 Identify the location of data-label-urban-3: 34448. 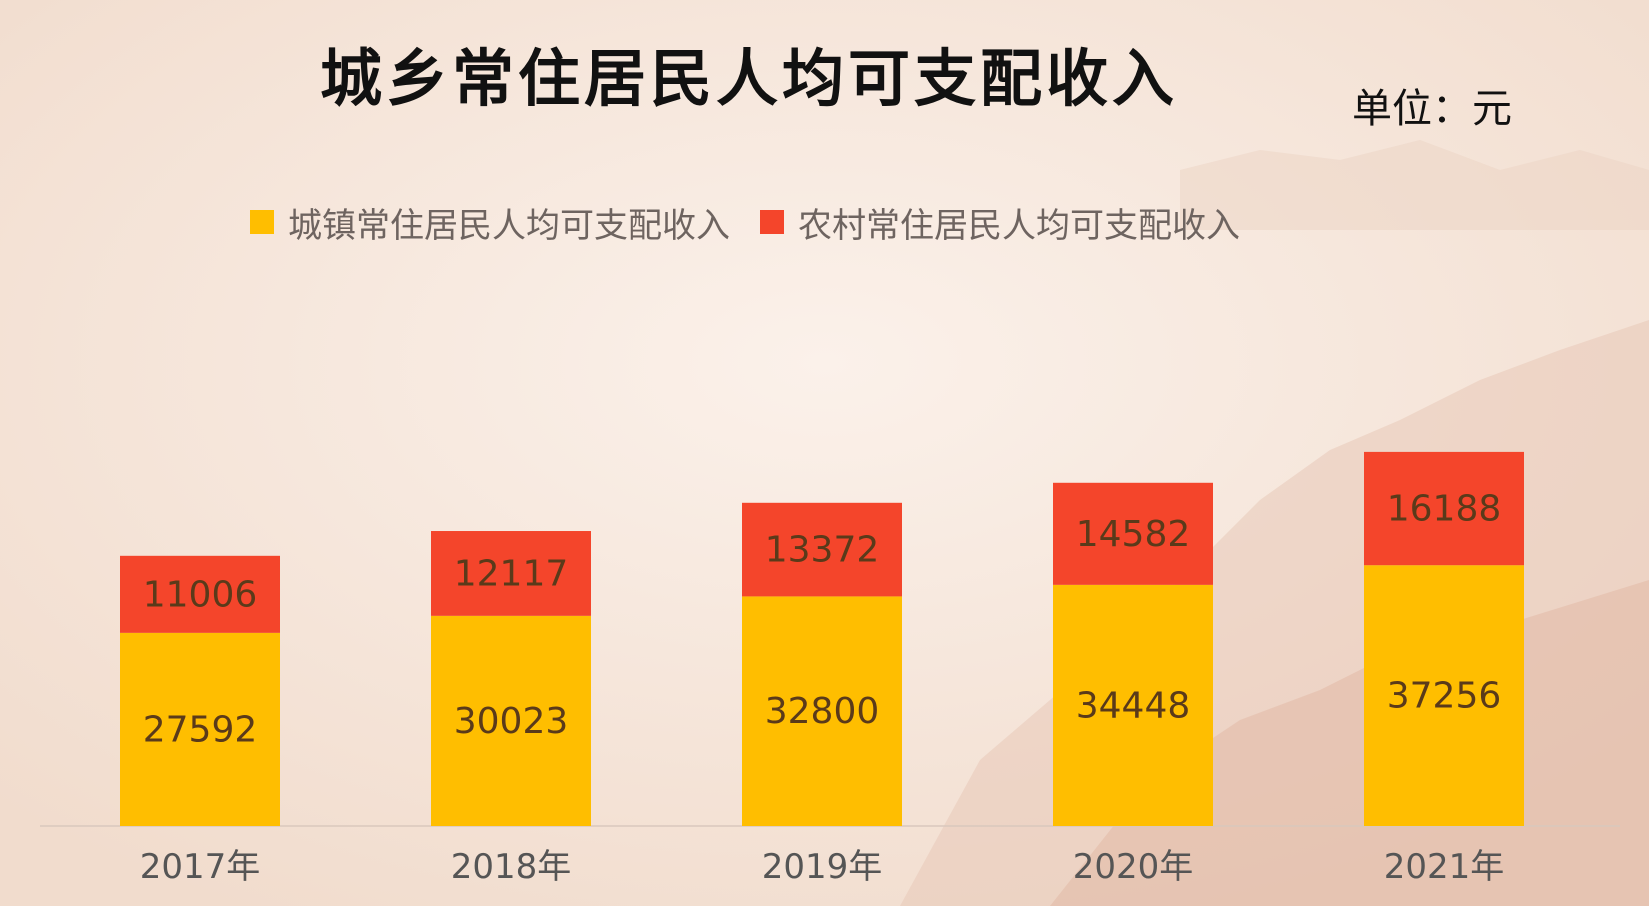
(1133, 705).